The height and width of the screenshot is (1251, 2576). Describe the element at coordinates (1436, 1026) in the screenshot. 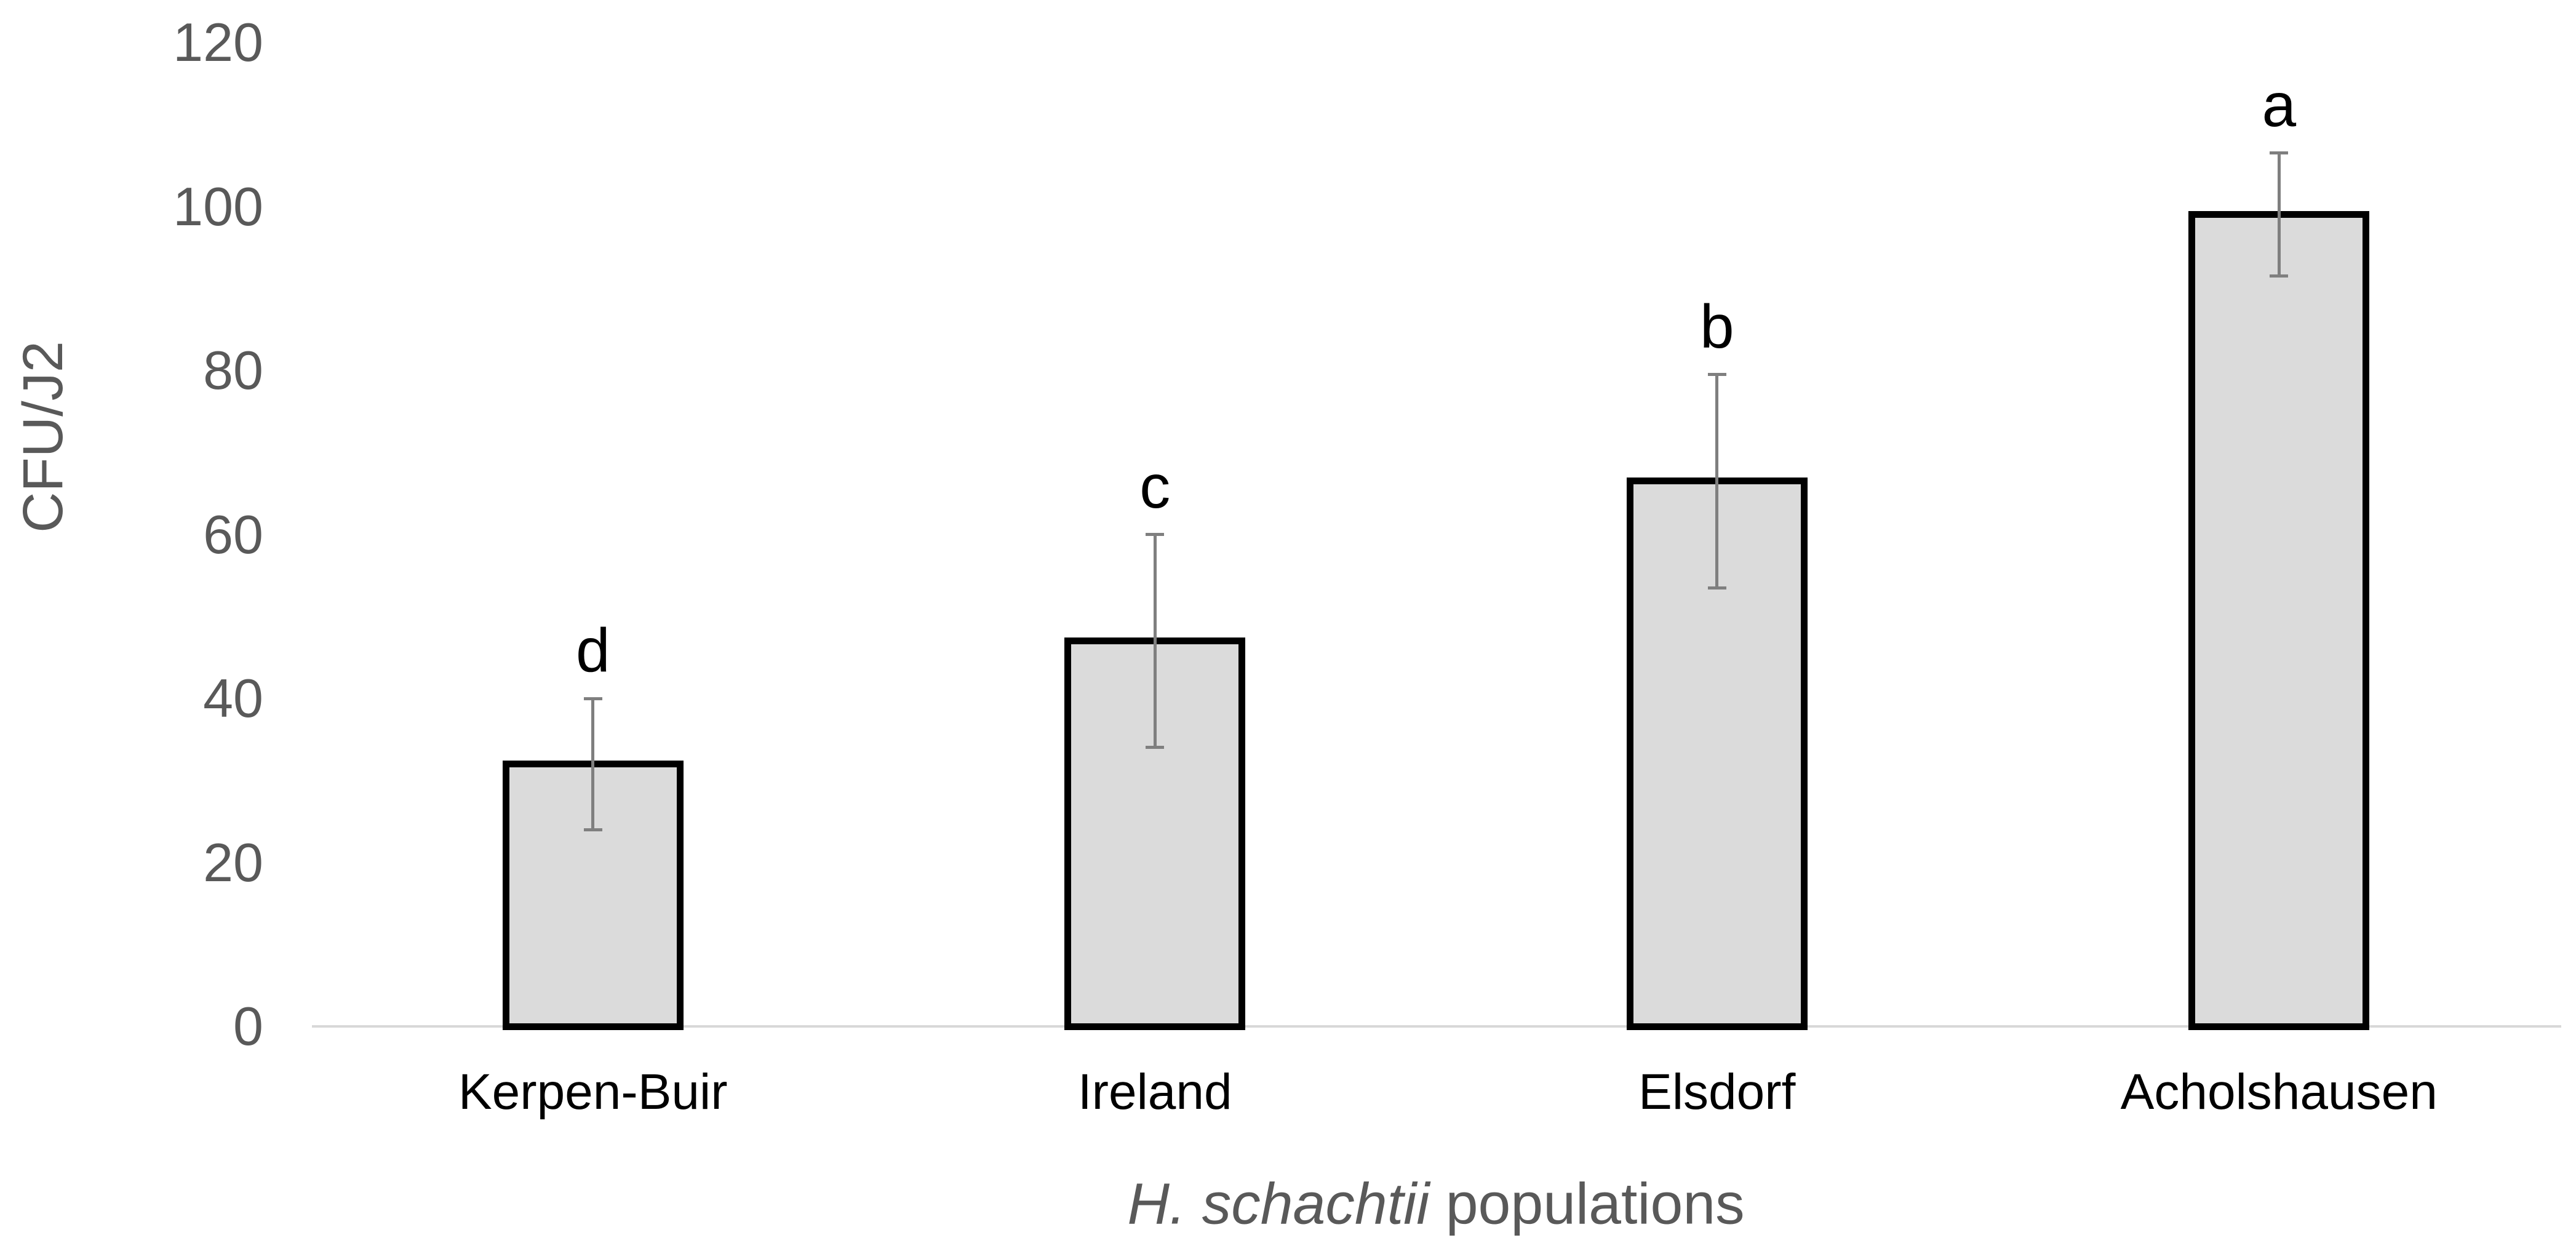

I see `x-axis-line` at that location.